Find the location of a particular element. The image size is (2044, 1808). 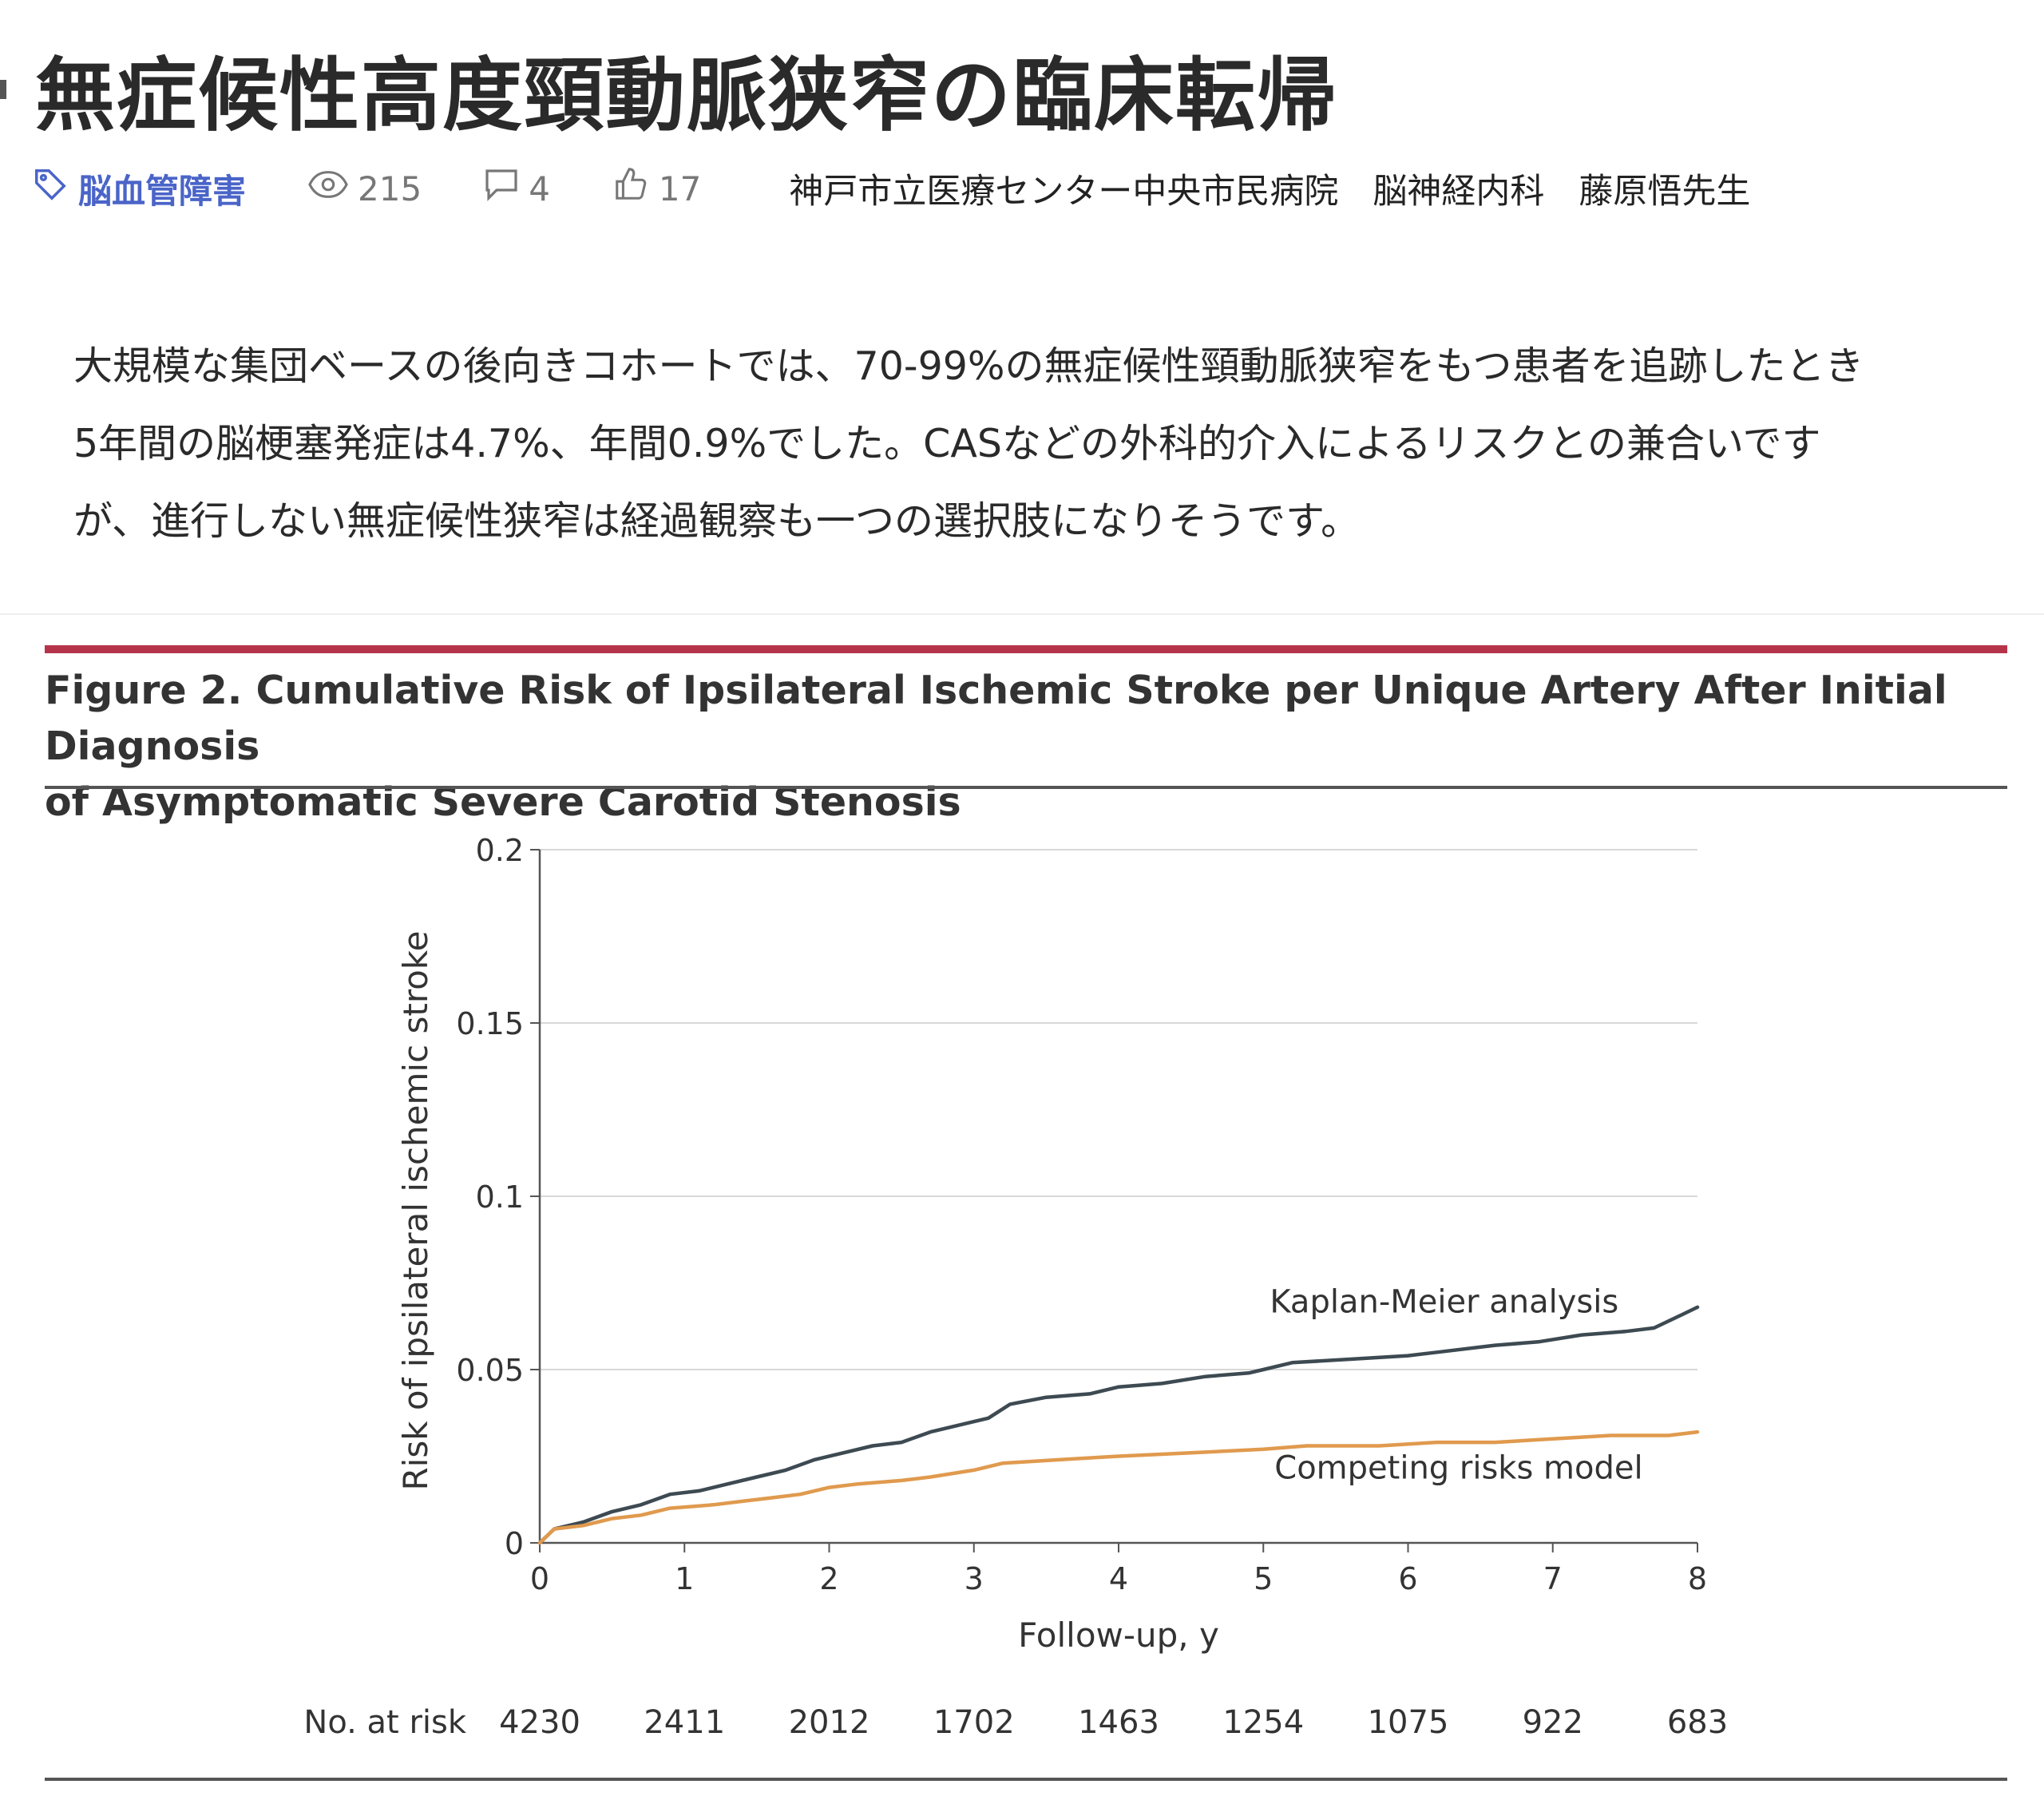

kaplan-meier-line is located at coordinates (1118, 1425).